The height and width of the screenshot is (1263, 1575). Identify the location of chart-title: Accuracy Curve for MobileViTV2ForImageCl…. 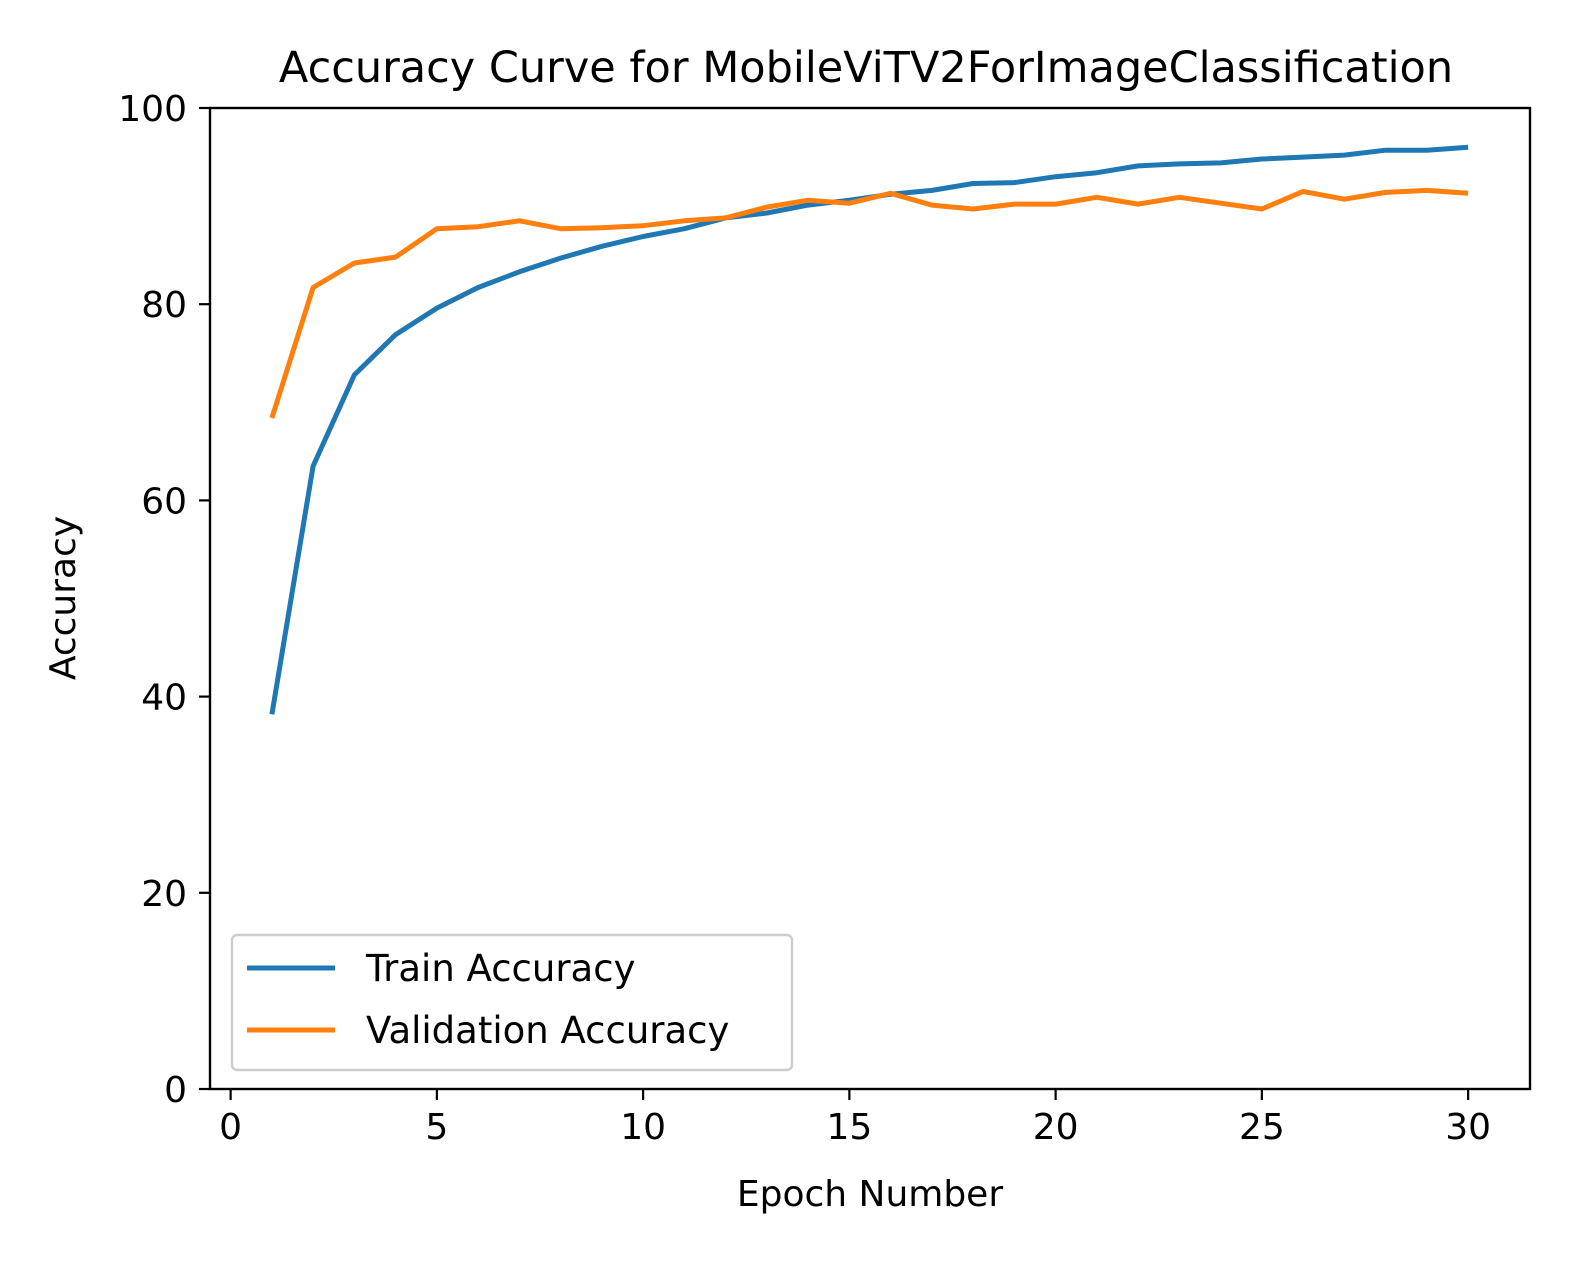
(866, 68).